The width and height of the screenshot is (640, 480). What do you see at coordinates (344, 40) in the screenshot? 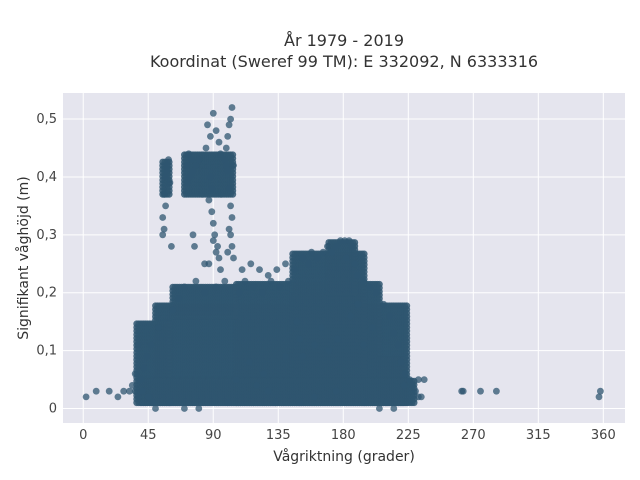
I see `chart-title-line-1: År 1979 - 2019` at bounding box center [344, 40].